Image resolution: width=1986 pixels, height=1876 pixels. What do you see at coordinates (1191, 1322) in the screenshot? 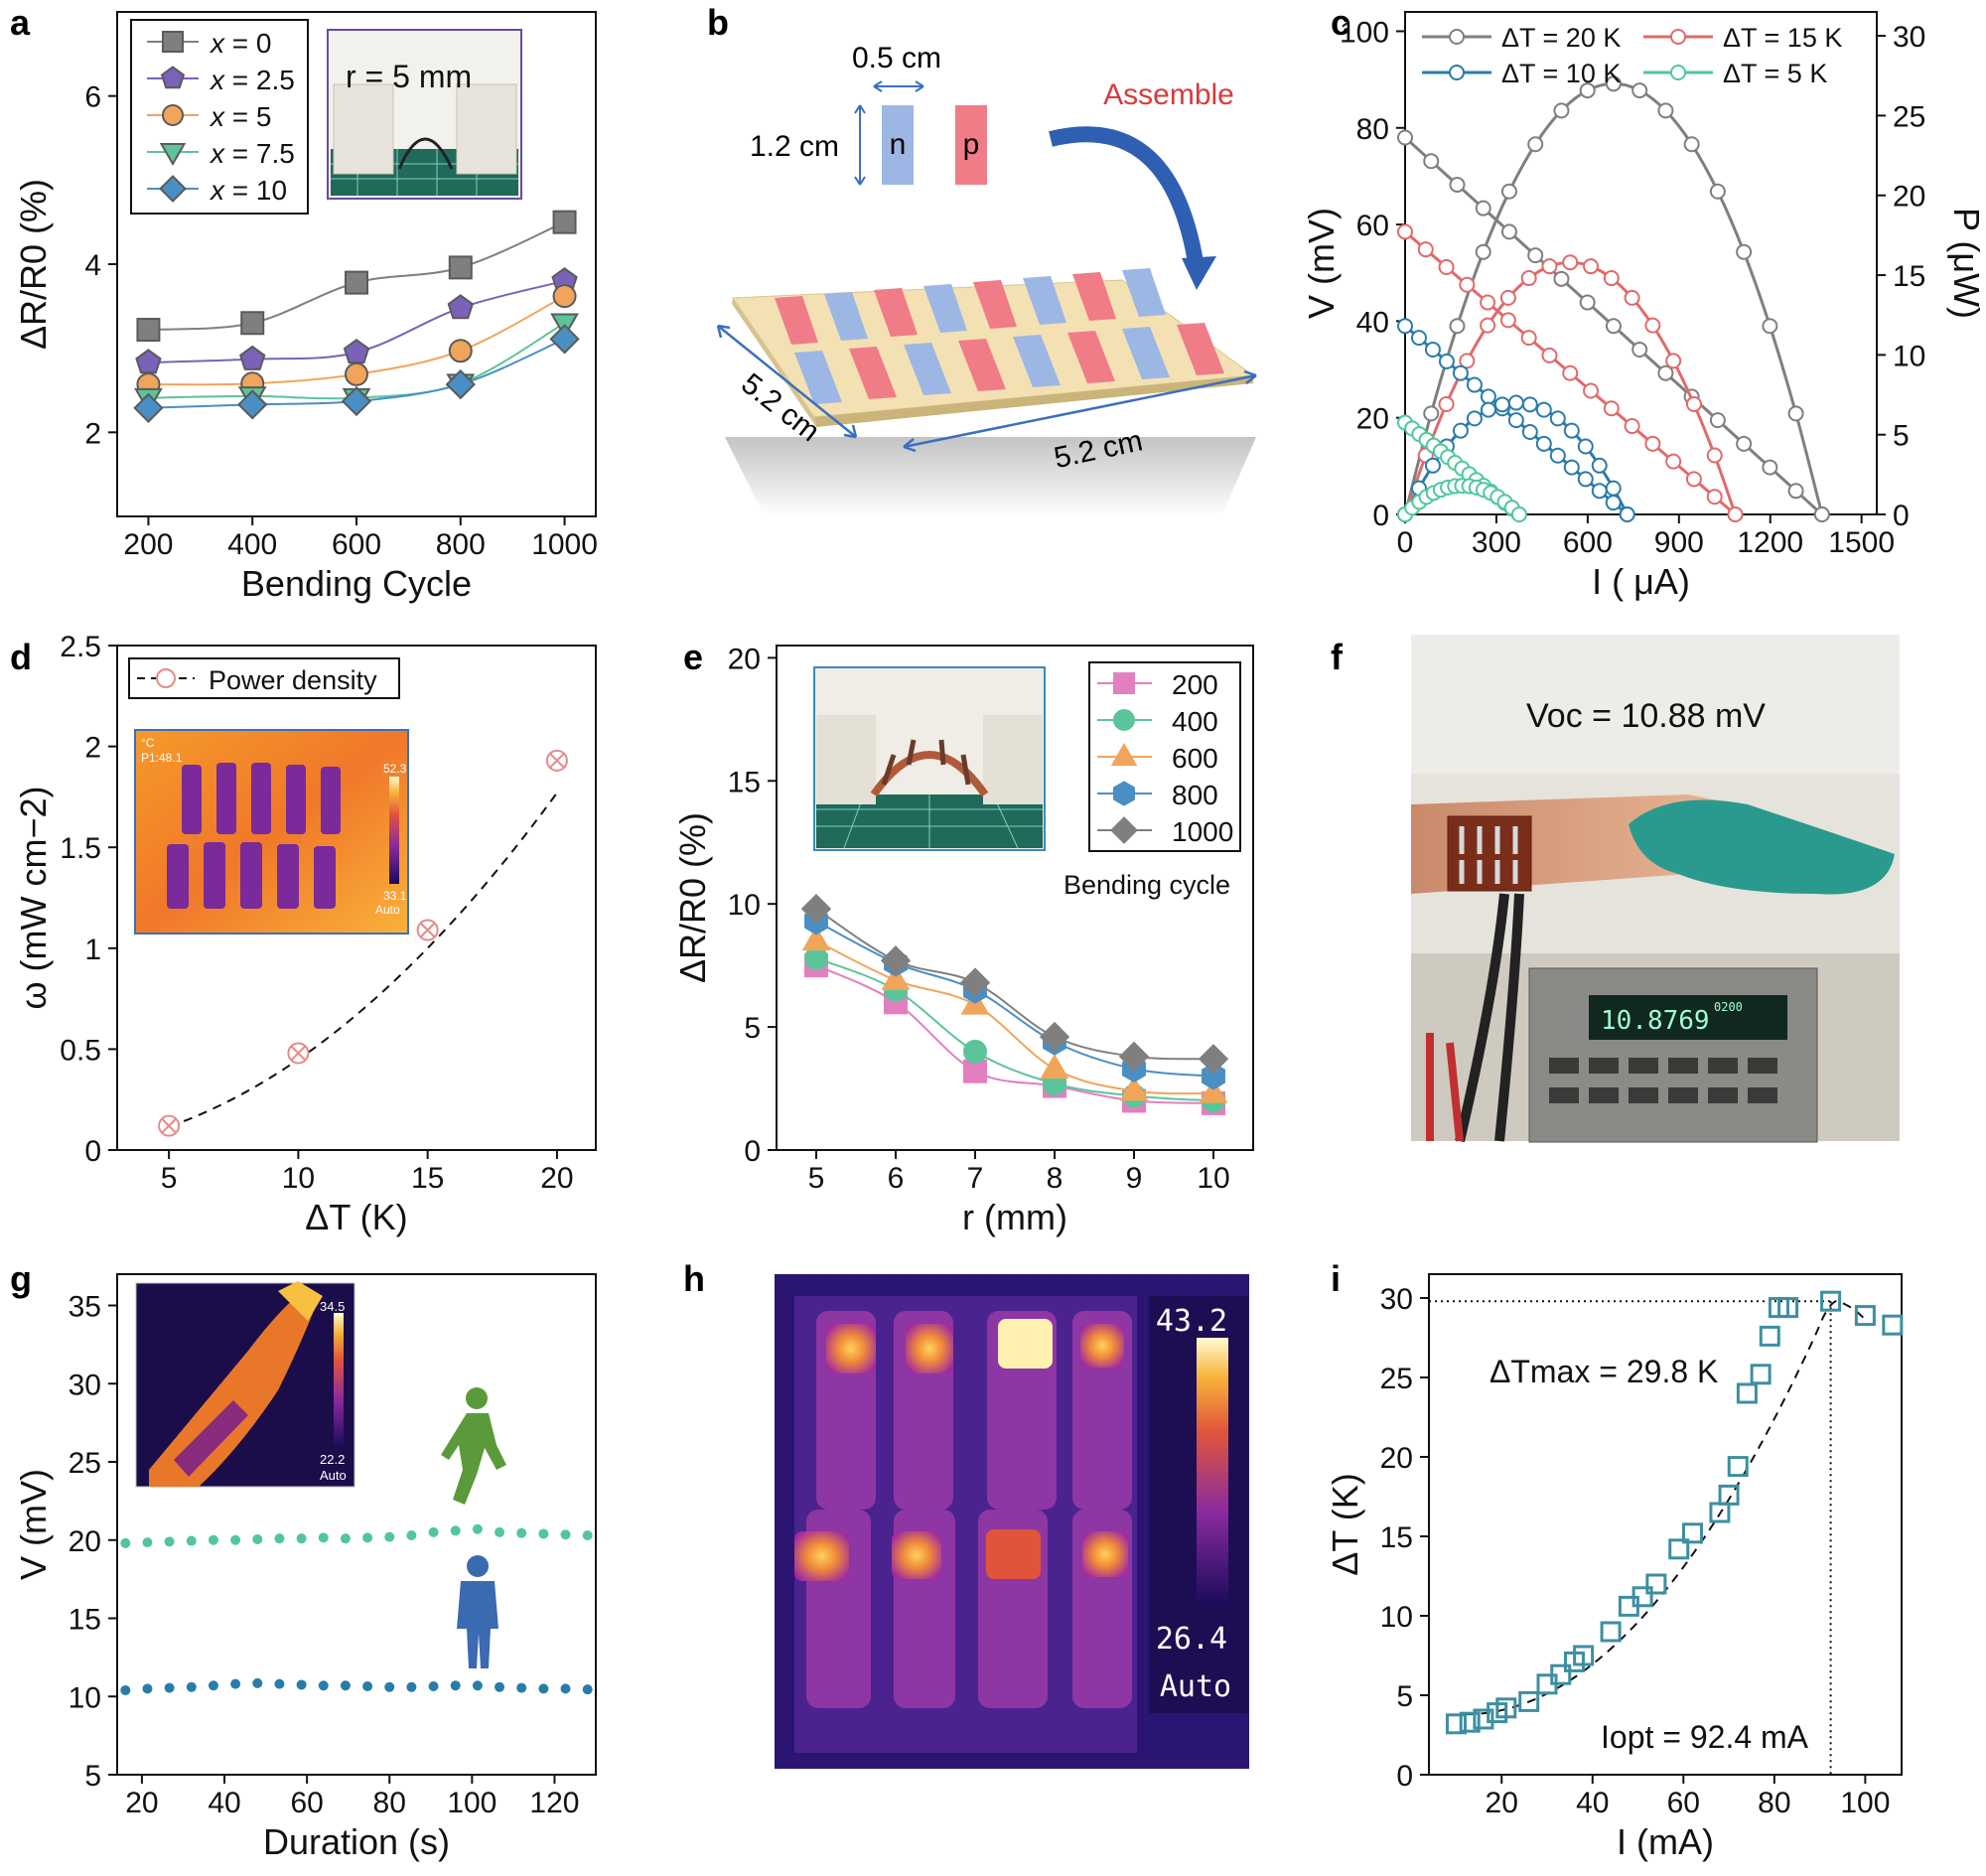
I see `thermal-max-h: 43.2` at bounding box center [1191, 1322].